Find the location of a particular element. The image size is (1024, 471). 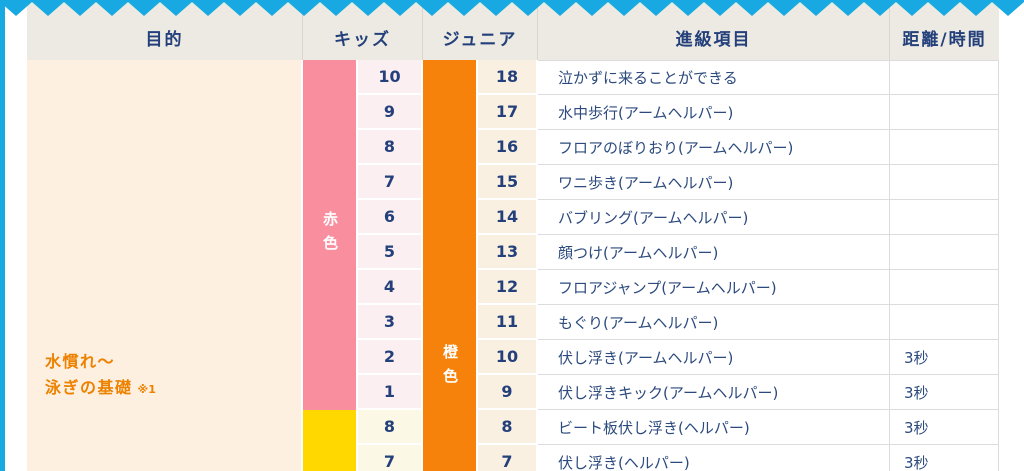

junior-level: 16 is located at coordinates (508, 147).